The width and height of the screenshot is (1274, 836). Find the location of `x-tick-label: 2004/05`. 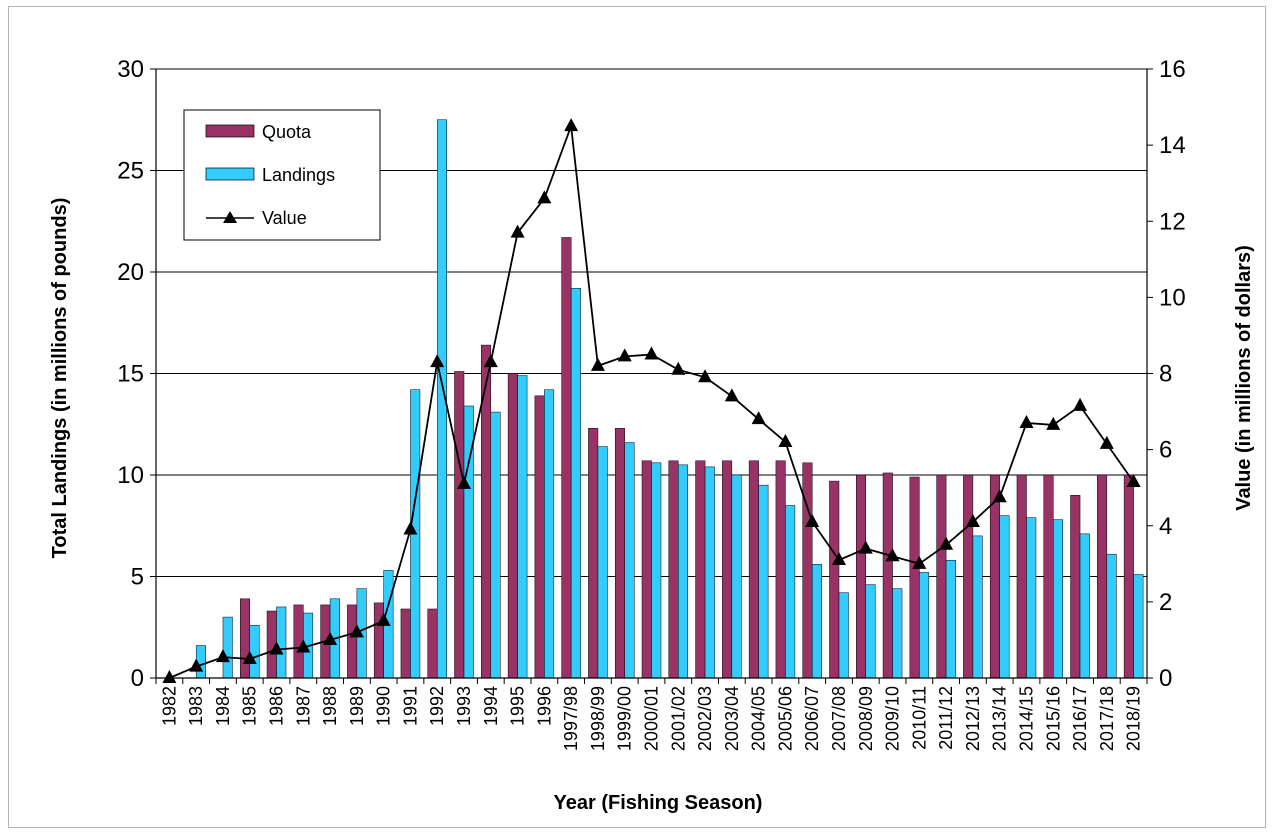

x-tick-label: 2004/05 is located at coordinates (759, 718).